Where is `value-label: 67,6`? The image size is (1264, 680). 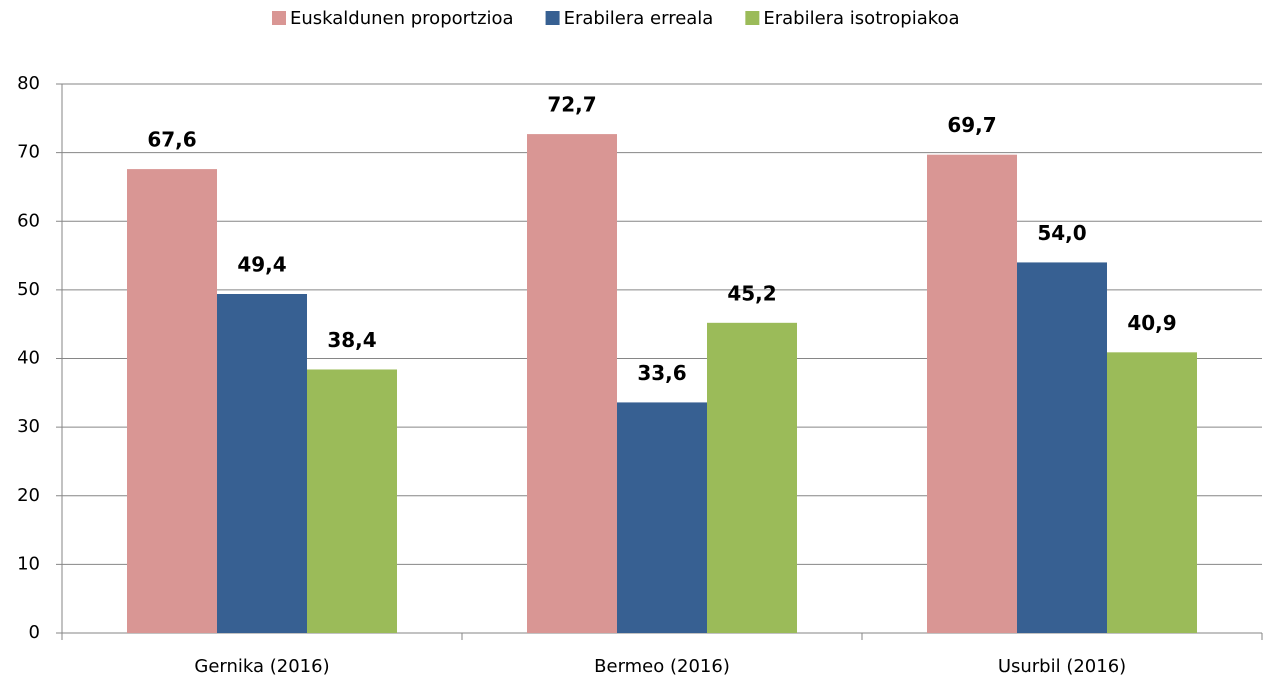
value-label: 67,6 is located at coordinates (171, 140).